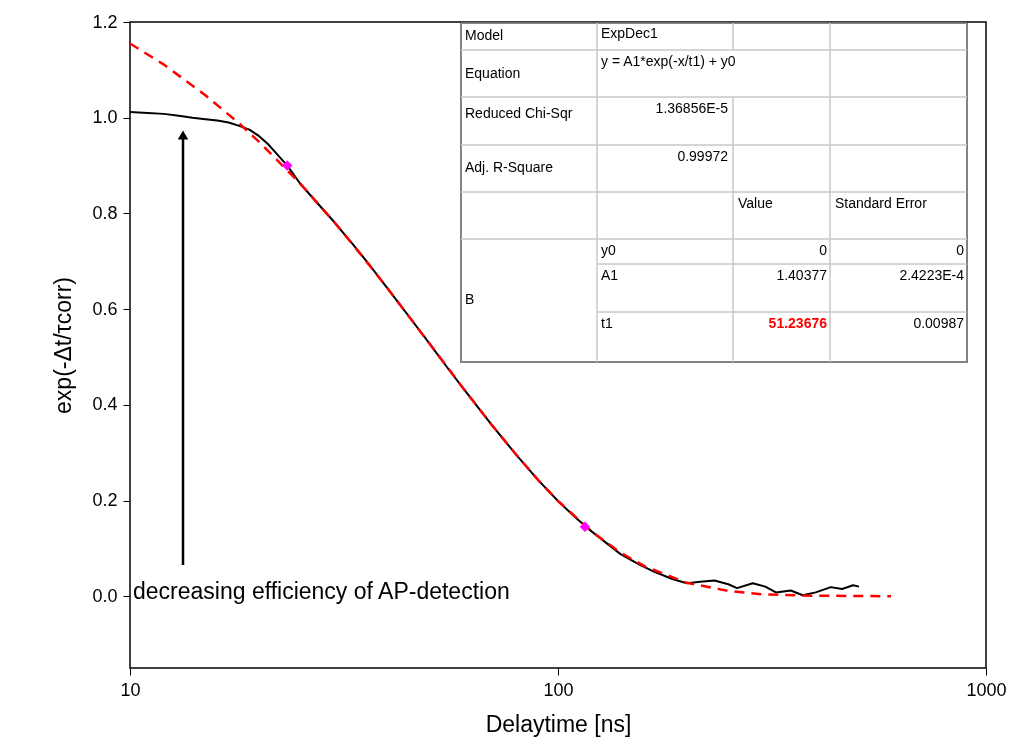 This screenshot has height=748, width=1012. What do you see at coordinates (610, 275) in the screenshot?
I see `annotation: A1` at bounding box center [610, 275].